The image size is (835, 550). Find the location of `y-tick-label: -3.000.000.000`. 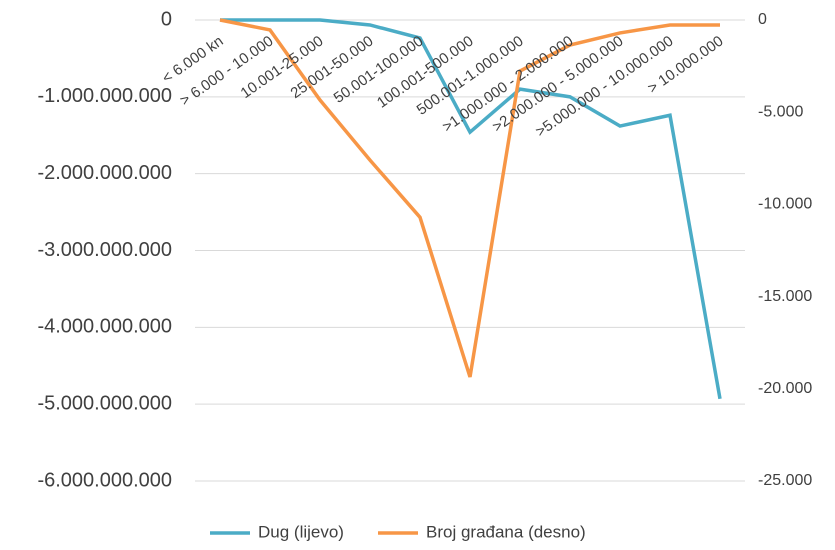

y-tick-label: -3.000.000.000 is located at coordinates (104, 250).